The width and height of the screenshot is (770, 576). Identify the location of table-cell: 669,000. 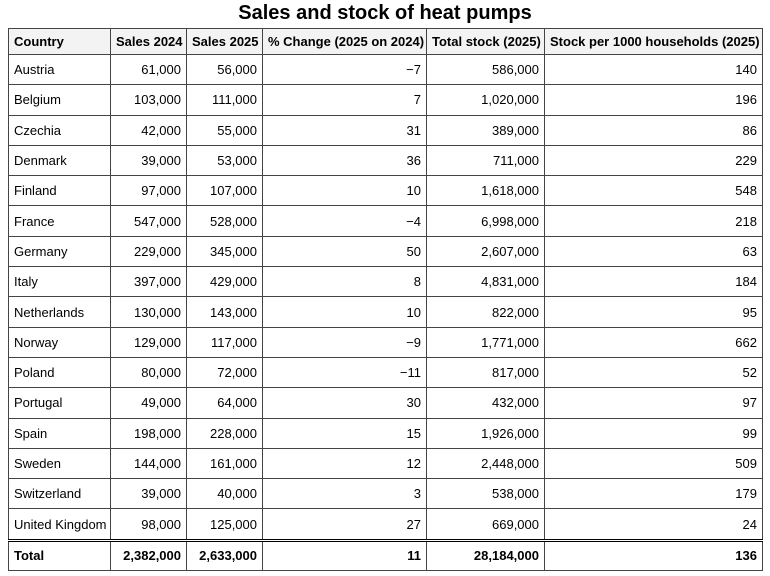
(485, 524).